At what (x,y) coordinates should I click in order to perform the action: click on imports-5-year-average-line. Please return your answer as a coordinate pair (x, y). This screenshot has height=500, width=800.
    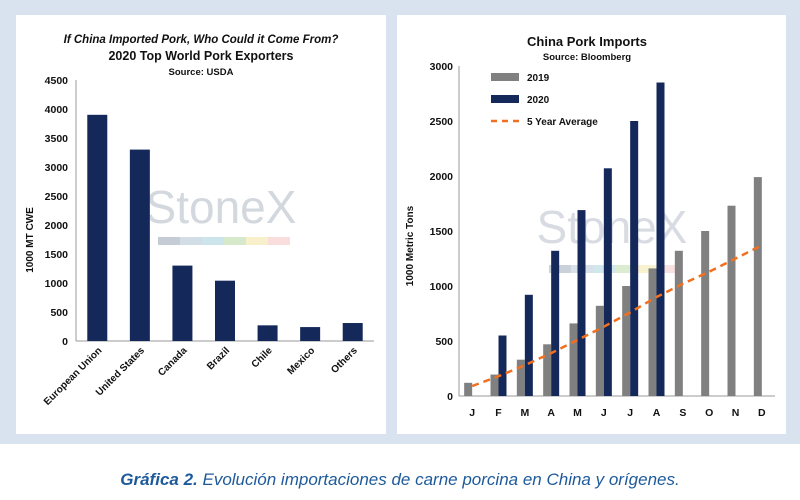
    Looking at the image, I should click on (617, 316).